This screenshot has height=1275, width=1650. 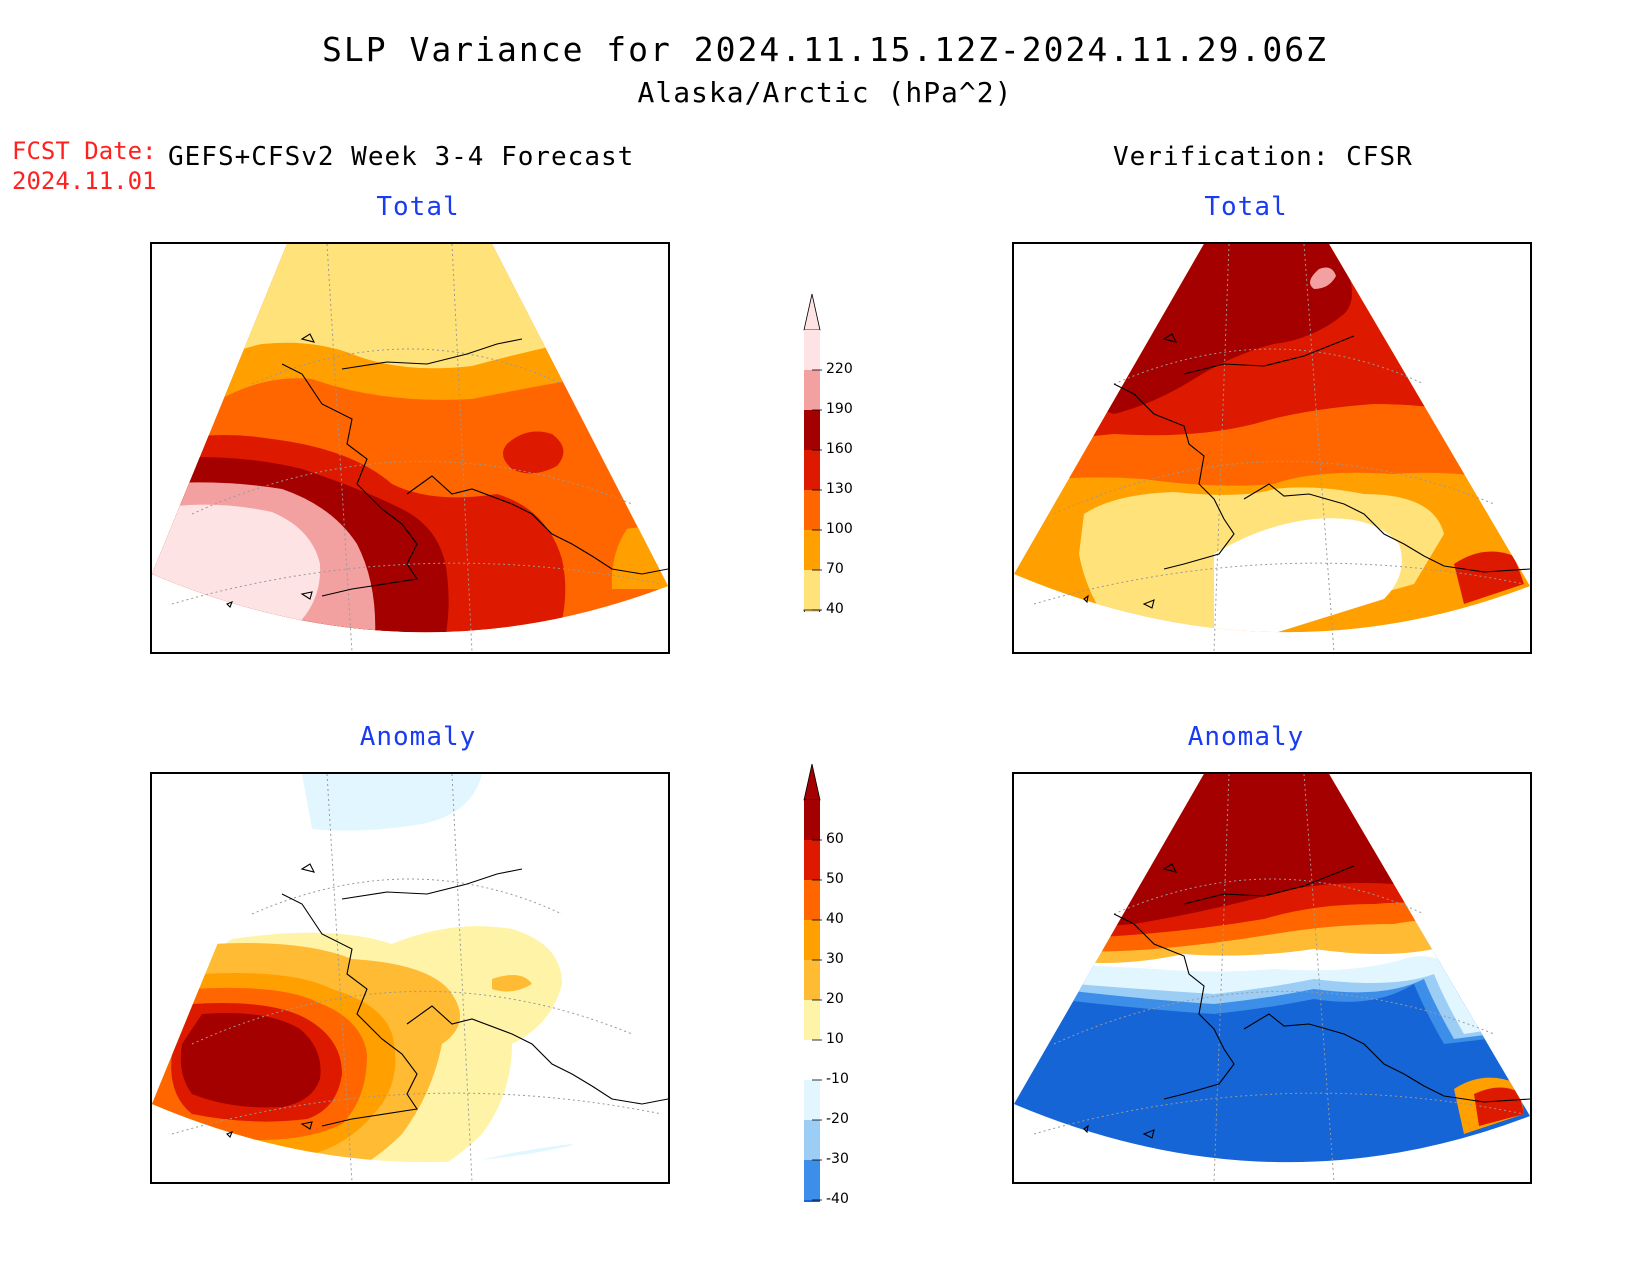 I want to click on verification-total-gridlines, so click(x=1279, y=448).